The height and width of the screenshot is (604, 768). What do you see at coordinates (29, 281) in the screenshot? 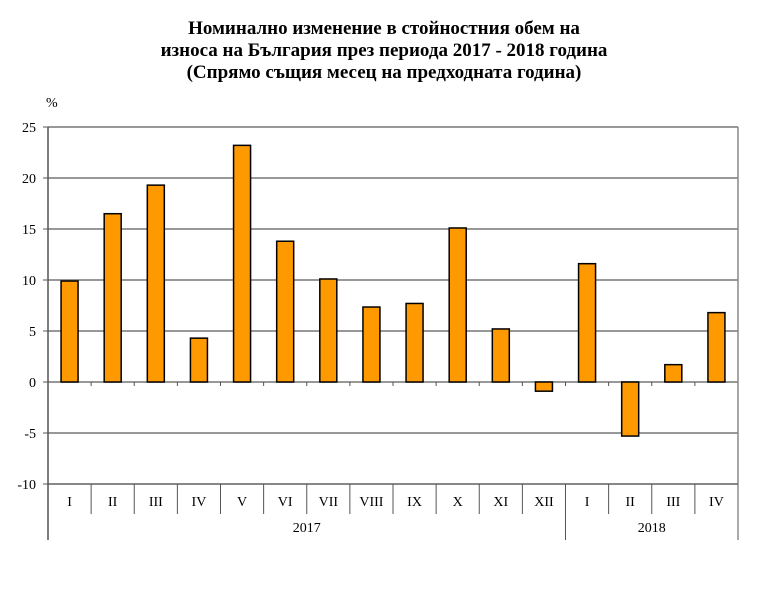
I see `y-tick-label: 10` at bounding box center [29, 281].